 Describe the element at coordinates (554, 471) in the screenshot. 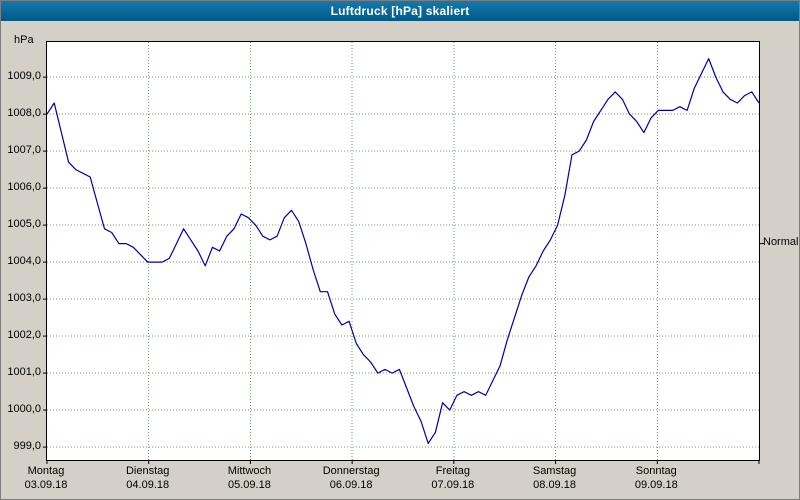

I see `x-day-name-label: Samstag` at that location.